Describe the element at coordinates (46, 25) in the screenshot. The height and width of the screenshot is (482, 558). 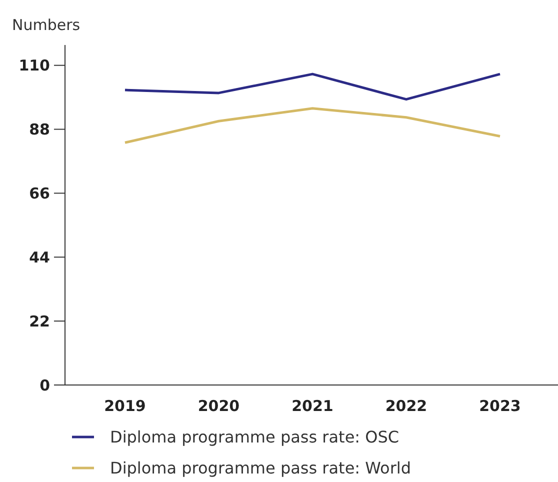
I see `y-axis-title: Numbers` at that location.